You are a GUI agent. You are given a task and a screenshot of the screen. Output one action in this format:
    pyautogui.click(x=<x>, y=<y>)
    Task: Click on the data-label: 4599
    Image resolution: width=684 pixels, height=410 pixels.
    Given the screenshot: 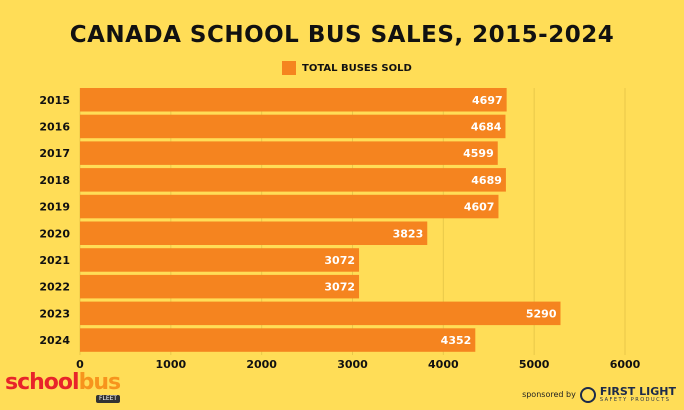 What is the action you would take?
    pyautogui.click(x=478, y=153)
    